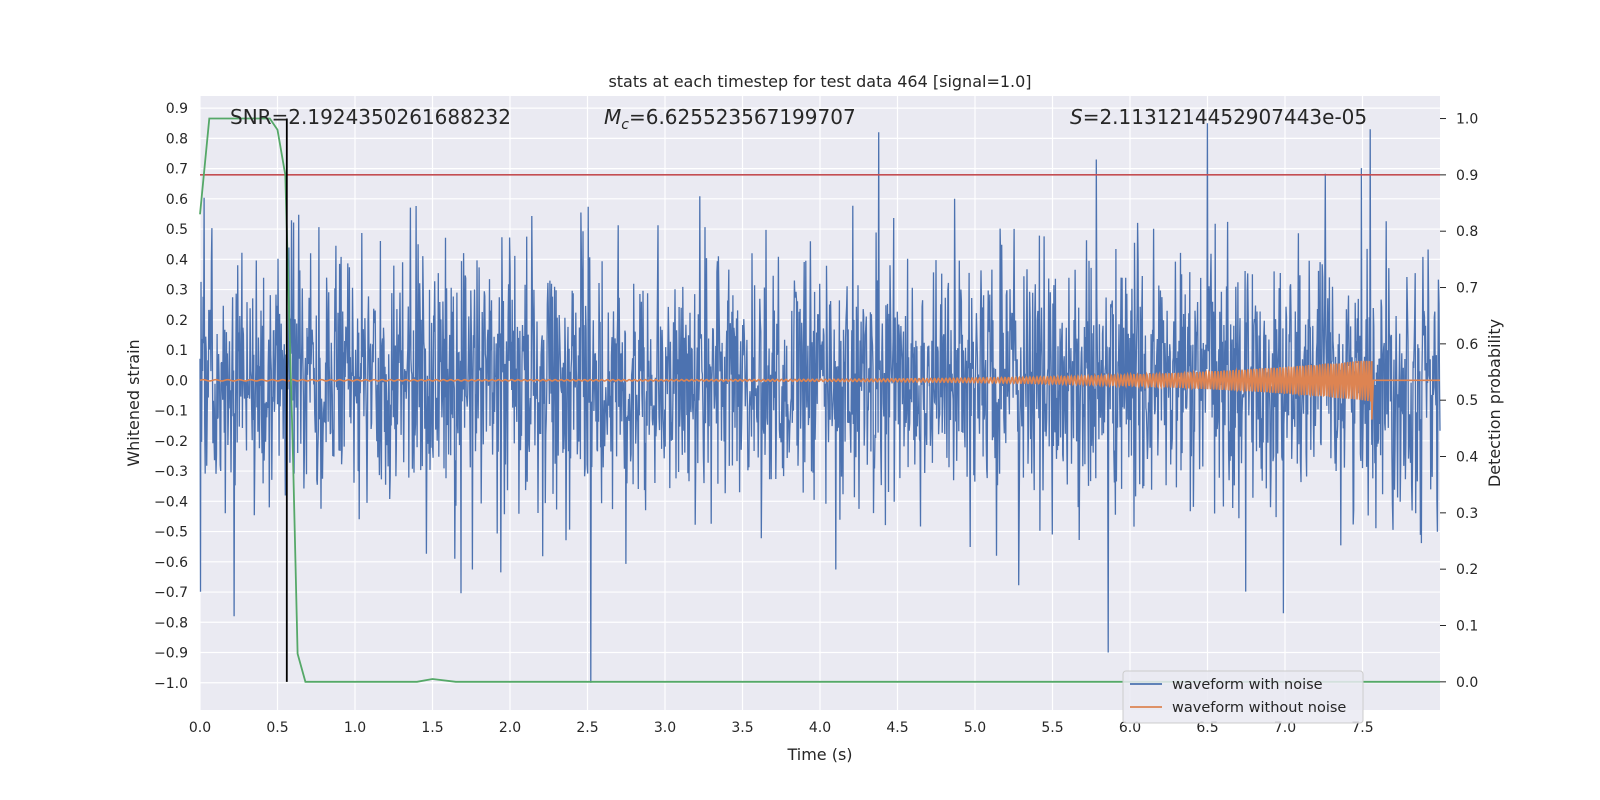 The width and height of the screenshot is (1600, 800). Describe the element at coordinates (177, 200) in the screenshot. I see `y-tick-label: 0.6` at that location.